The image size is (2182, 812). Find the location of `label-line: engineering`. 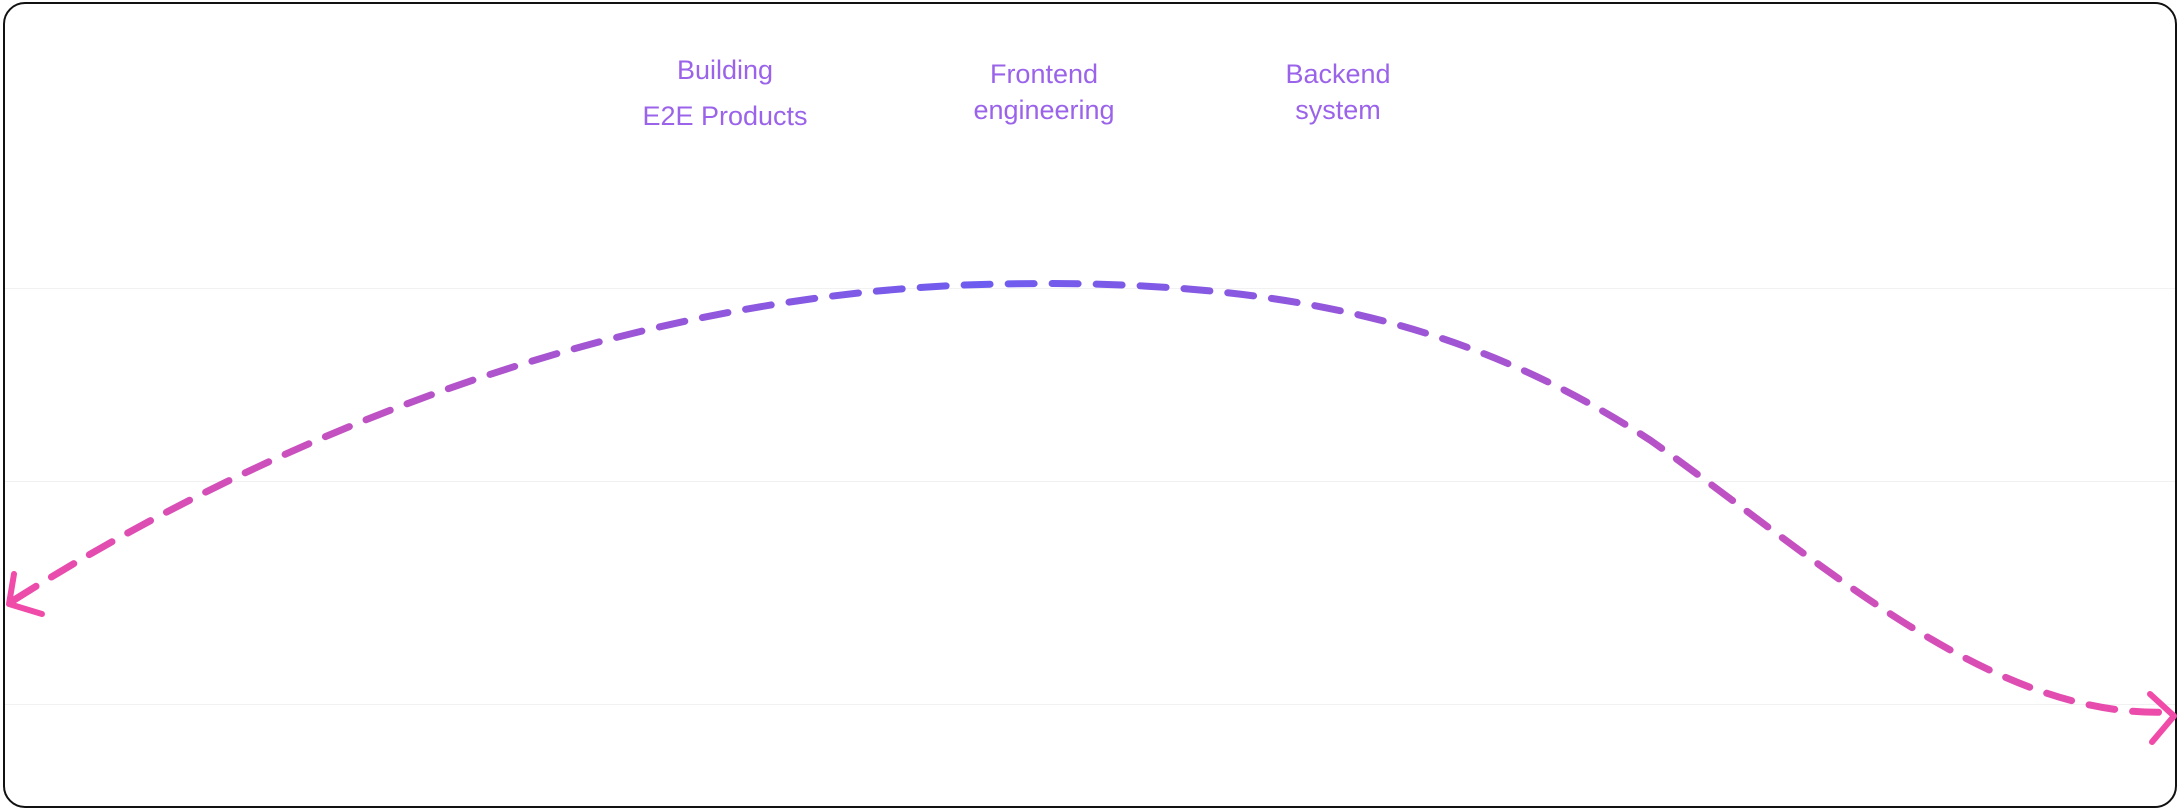

label-line: engineering is located at coordinates (1044, 110).